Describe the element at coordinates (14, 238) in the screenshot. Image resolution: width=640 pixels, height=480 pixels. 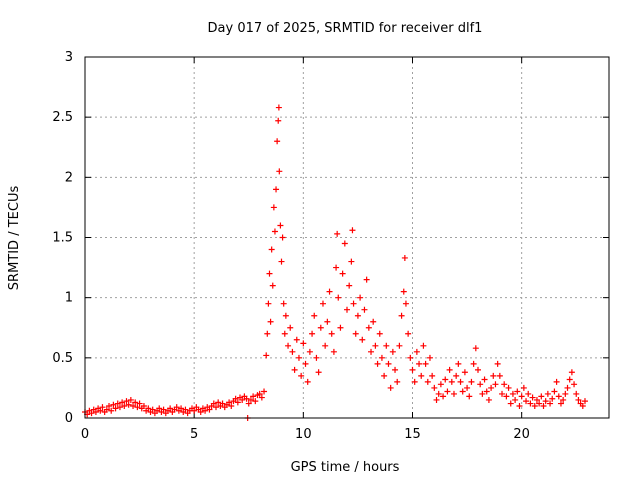
I see `y-axis-label: SRMTID / TECUs` at that location.